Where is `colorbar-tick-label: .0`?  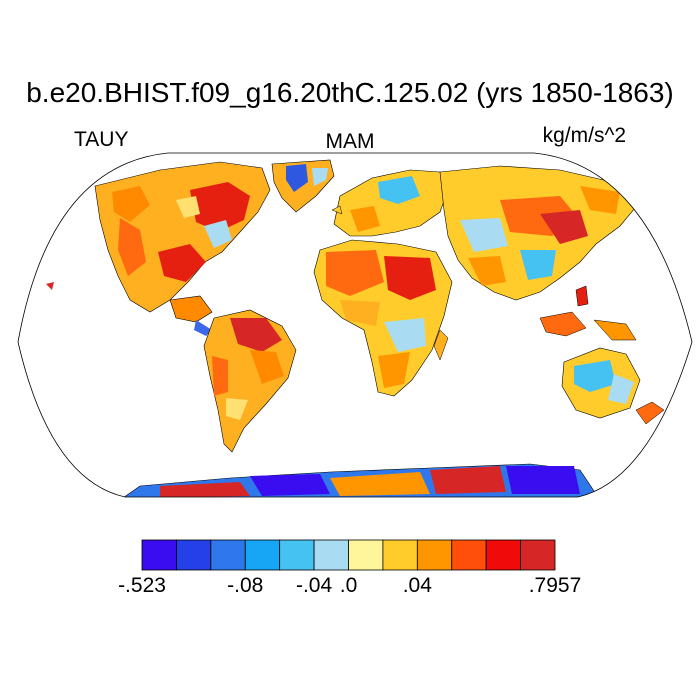
colorbar-tick-label: .0 is located at coordinates (348, 585).